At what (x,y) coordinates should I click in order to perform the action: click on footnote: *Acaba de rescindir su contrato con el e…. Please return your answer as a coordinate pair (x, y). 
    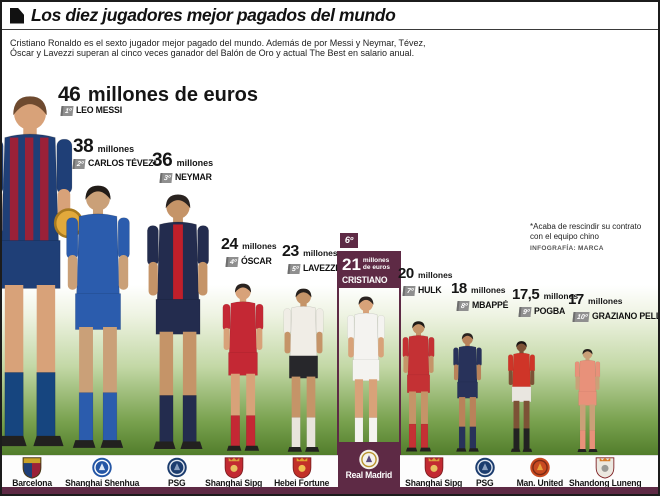
    Looking at the image, I should click on (585, 232).